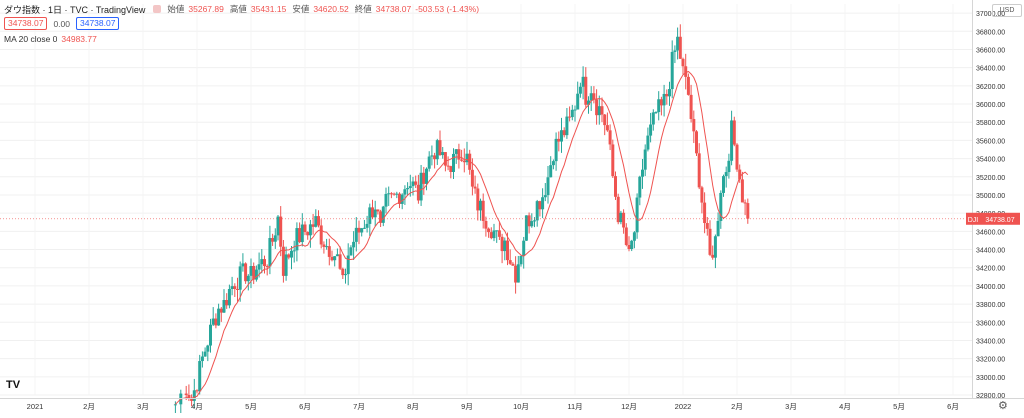 The height and width of the screenshot is (418, 1024). What do you see at coordinates (98, 23) in the screenshot?
I see `buy-price-button: 34738.07` at bounding box center [98, 23].